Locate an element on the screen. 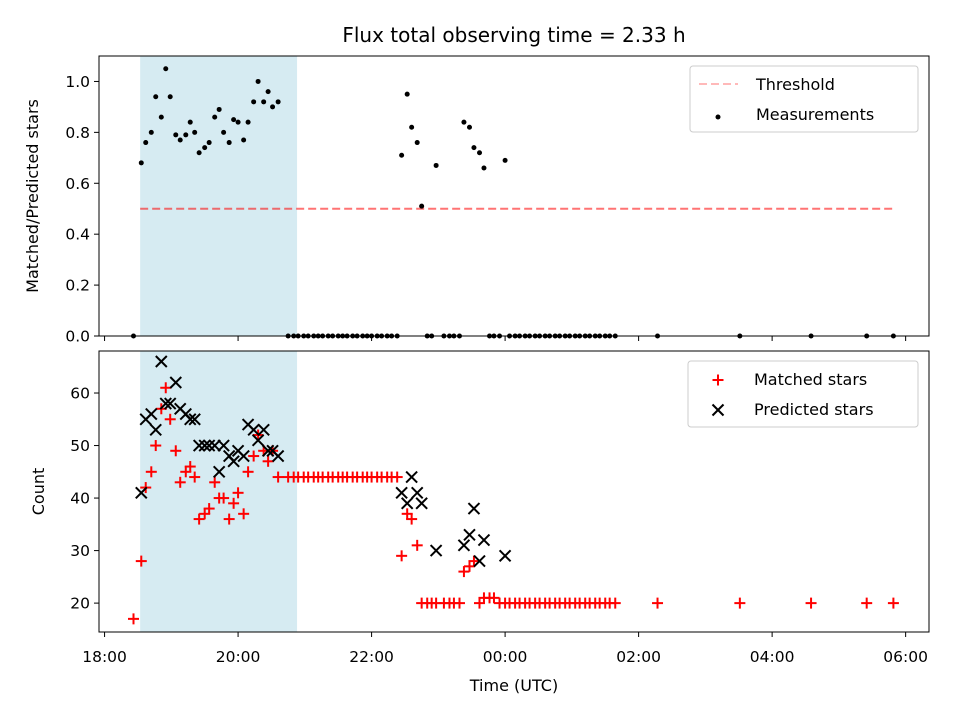 The image size is (960, 720). chart-title: Flux total observing time = 2.33 h is located at coordinates (513, 35).